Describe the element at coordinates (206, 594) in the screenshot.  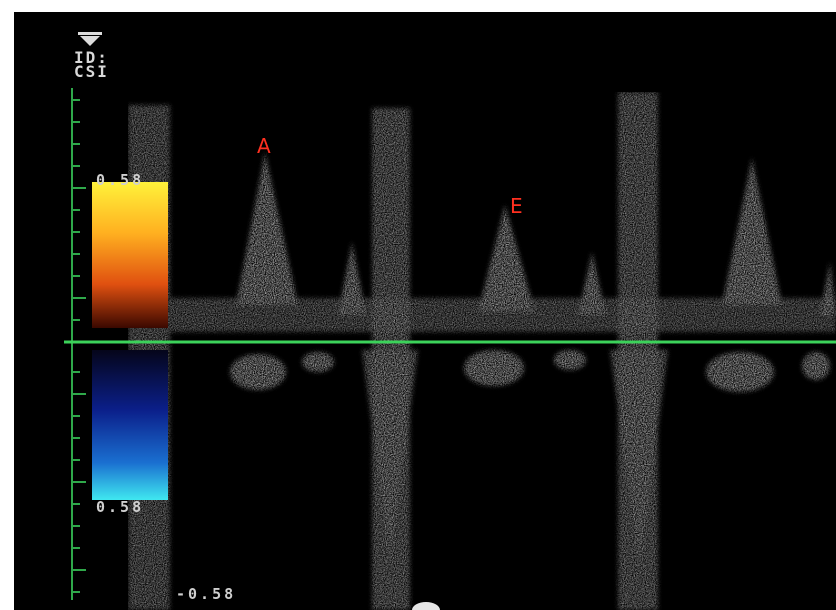
I see `scale-baseline-value: -0.58` at that location.